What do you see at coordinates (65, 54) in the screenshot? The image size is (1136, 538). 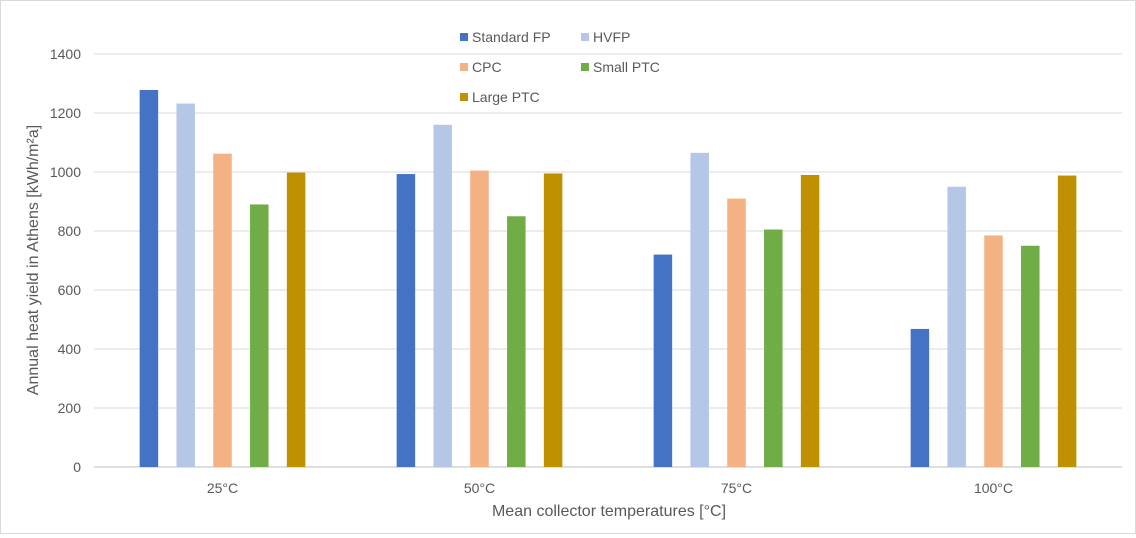 I see `y-tick-label: 1400` at bounding box center [65, 54].